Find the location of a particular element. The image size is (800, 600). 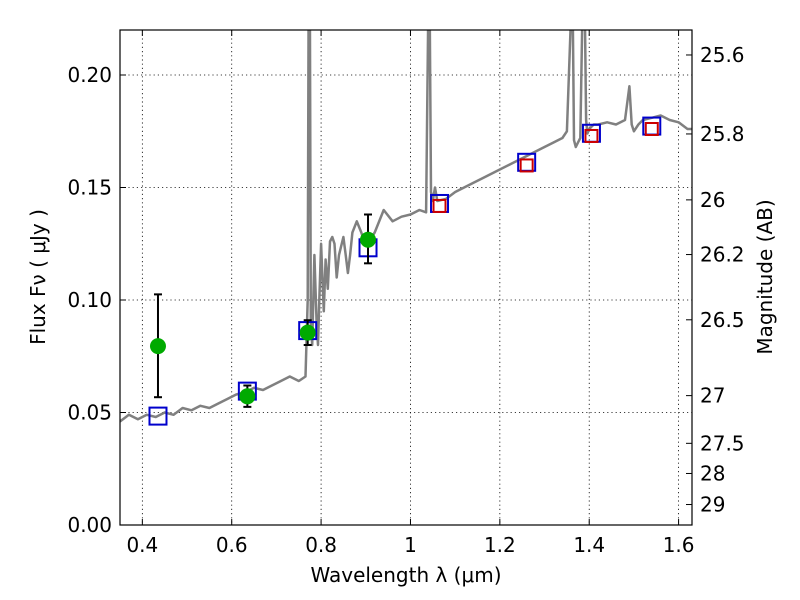

y2-tick-label: 26 is located at coordinates (712, 200).